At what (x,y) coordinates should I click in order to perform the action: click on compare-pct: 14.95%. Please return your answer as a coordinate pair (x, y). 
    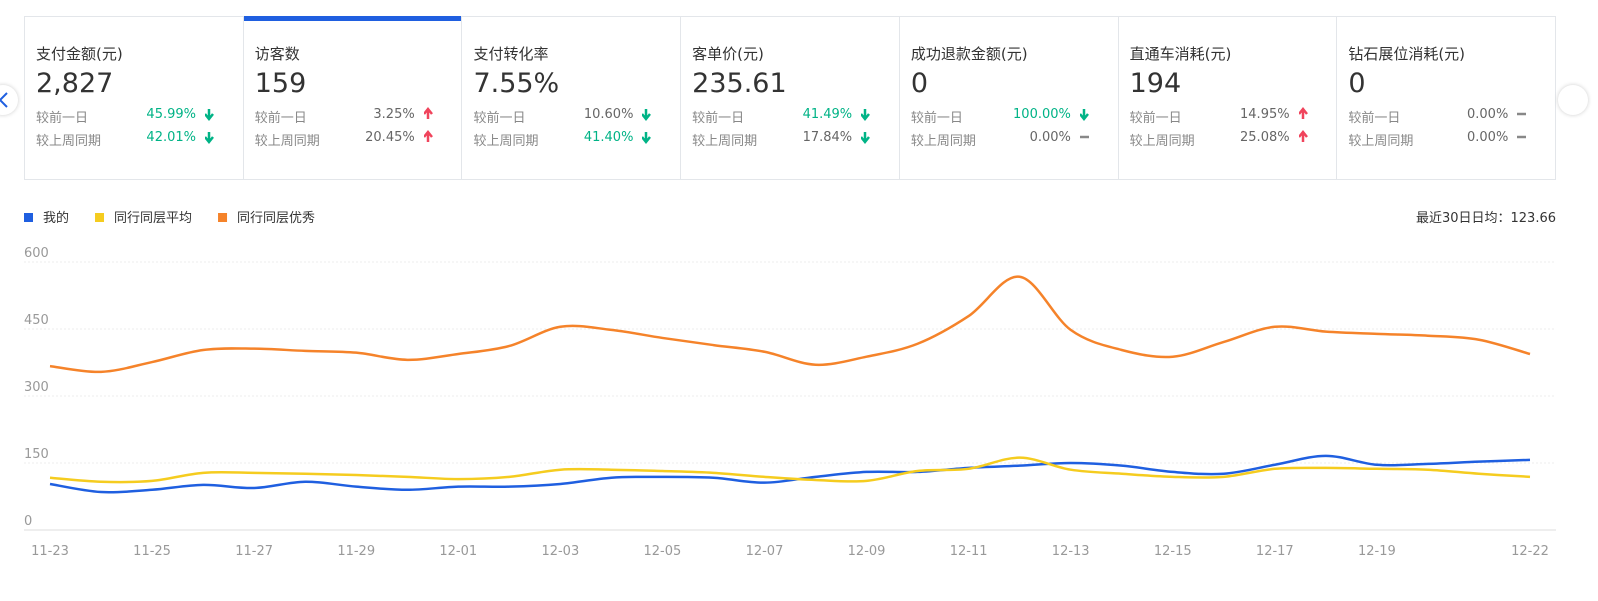
    Looking at the image, I should click on (1265, 114).